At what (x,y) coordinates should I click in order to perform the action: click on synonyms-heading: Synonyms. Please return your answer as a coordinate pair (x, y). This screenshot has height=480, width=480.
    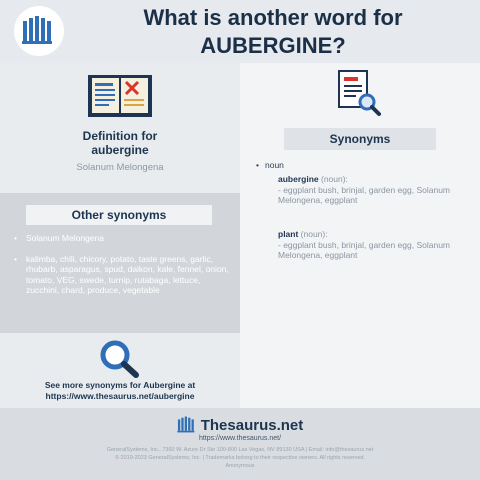
    Looking at the image, I should click on (360, 139).